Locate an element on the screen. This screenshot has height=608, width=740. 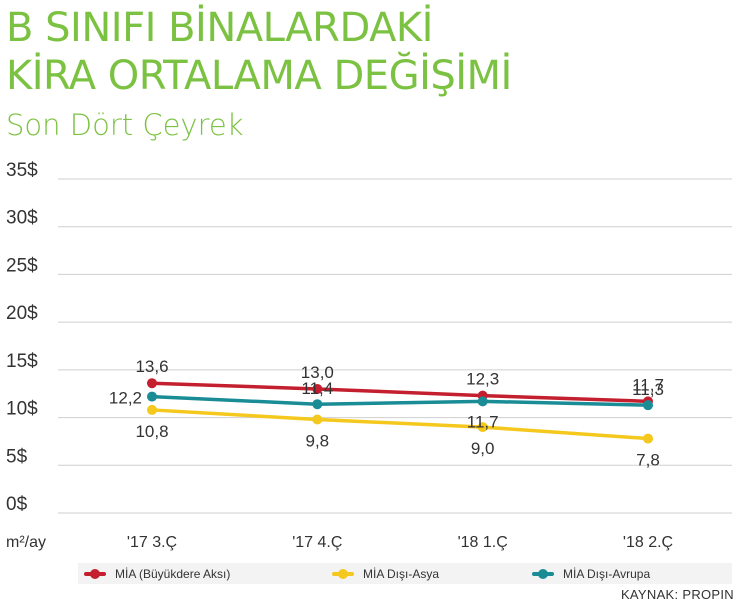
source-note: KAYNAK: PROPIN is located at coordinates (677, 594).